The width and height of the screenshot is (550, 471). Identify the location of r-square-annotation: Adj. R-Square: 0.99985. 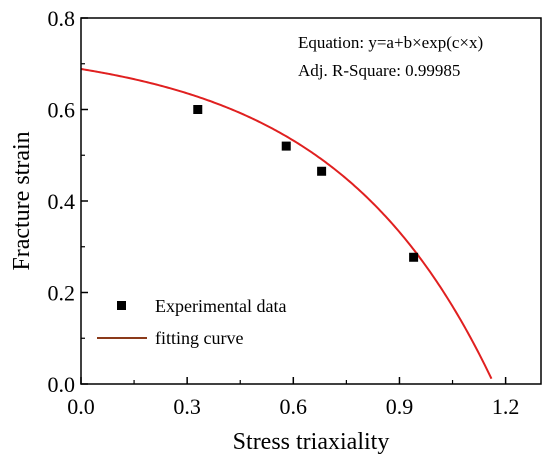
(379, 70).